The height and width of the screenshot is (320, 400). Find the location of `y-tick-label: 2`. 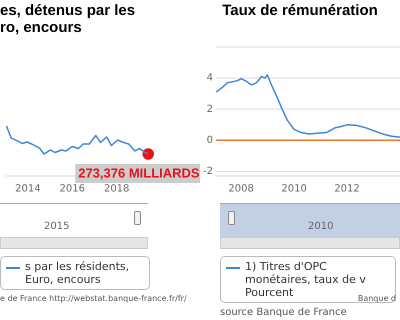

y-tick-label: 2 is located at coordinates (209, 109).